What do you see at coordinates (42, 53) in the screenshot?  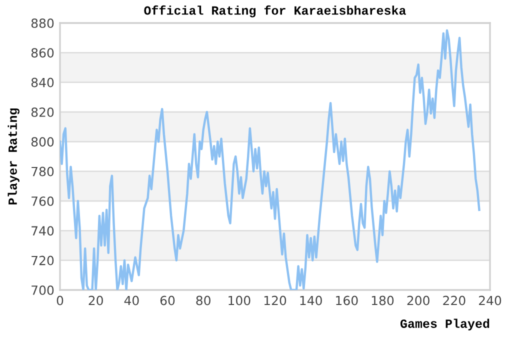 I see `y-tick-label: 860` at bounding box center [42, 53].